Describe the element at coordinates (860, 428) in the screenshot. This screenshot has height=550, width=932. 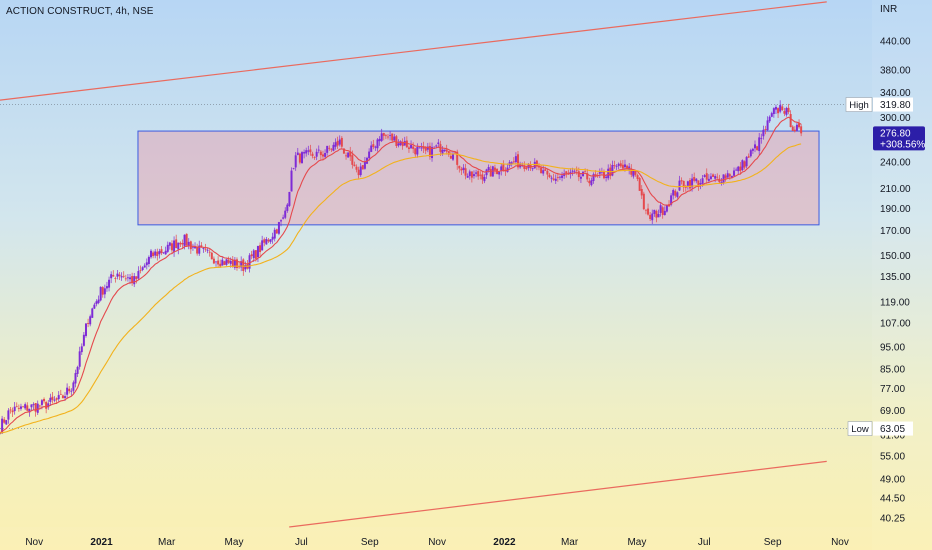
I see `low-tag` at that location.